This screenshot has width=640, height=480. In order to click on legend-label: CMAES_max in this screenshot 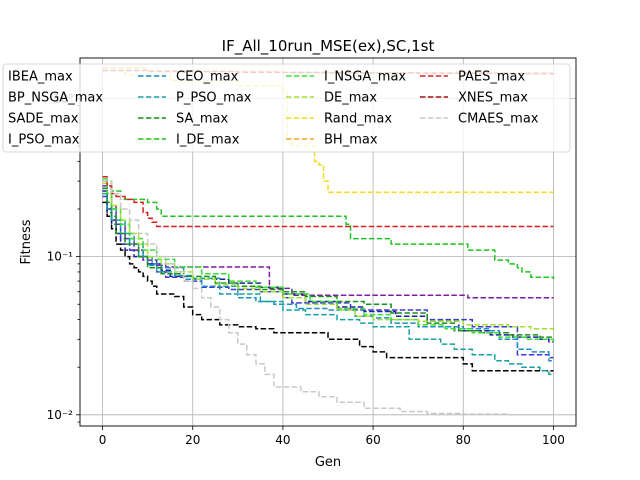, I will do `click(498, 119)`.